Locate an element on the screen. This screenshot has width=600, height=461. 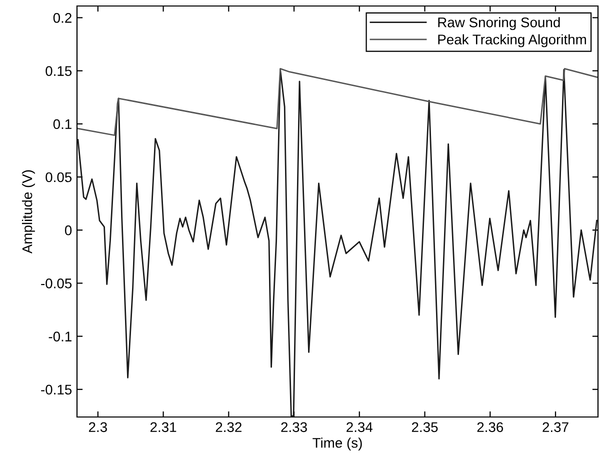
y-tick-label: 0.2 is located at coordinates (62, 18).